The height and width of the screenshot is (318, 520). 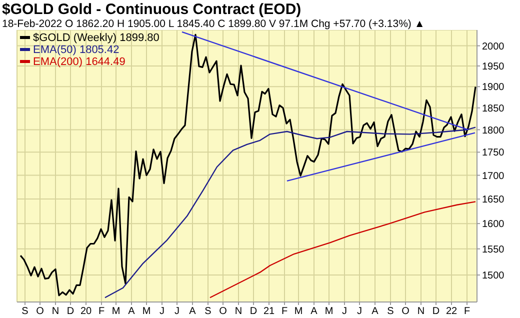 What do you see at coordinates (96, 38) in the screenshot?
I see `legend-label: $GOLD (Weekly) 1899.80` at bounding box center [96, 38].